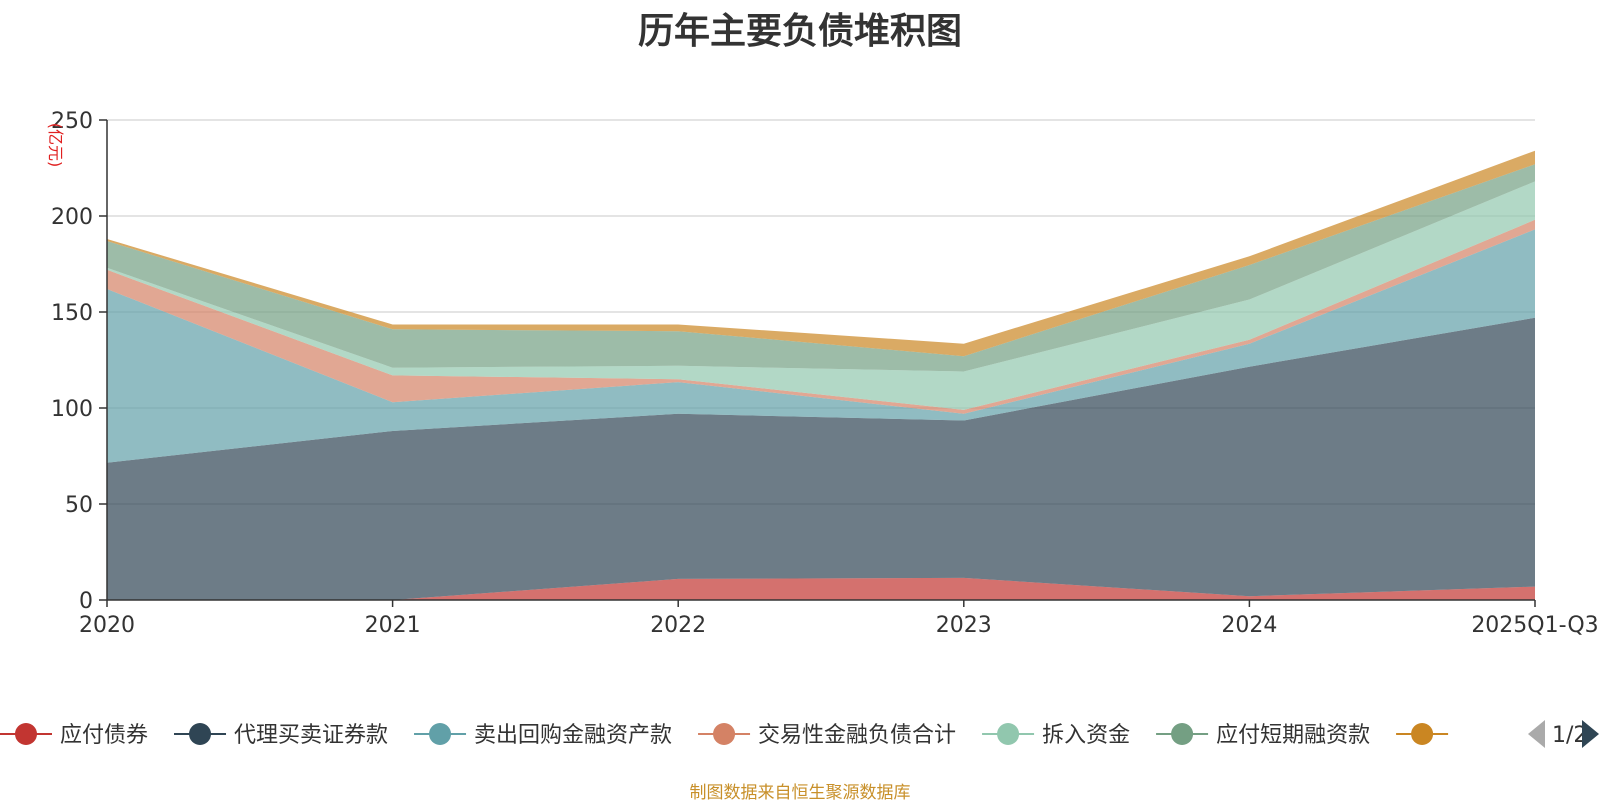 The height and width of the screenshot is (803, 1600). Describe the element at coordinates (72, 217) in the screenshot. I see `y-tick-label: 200` at that location.